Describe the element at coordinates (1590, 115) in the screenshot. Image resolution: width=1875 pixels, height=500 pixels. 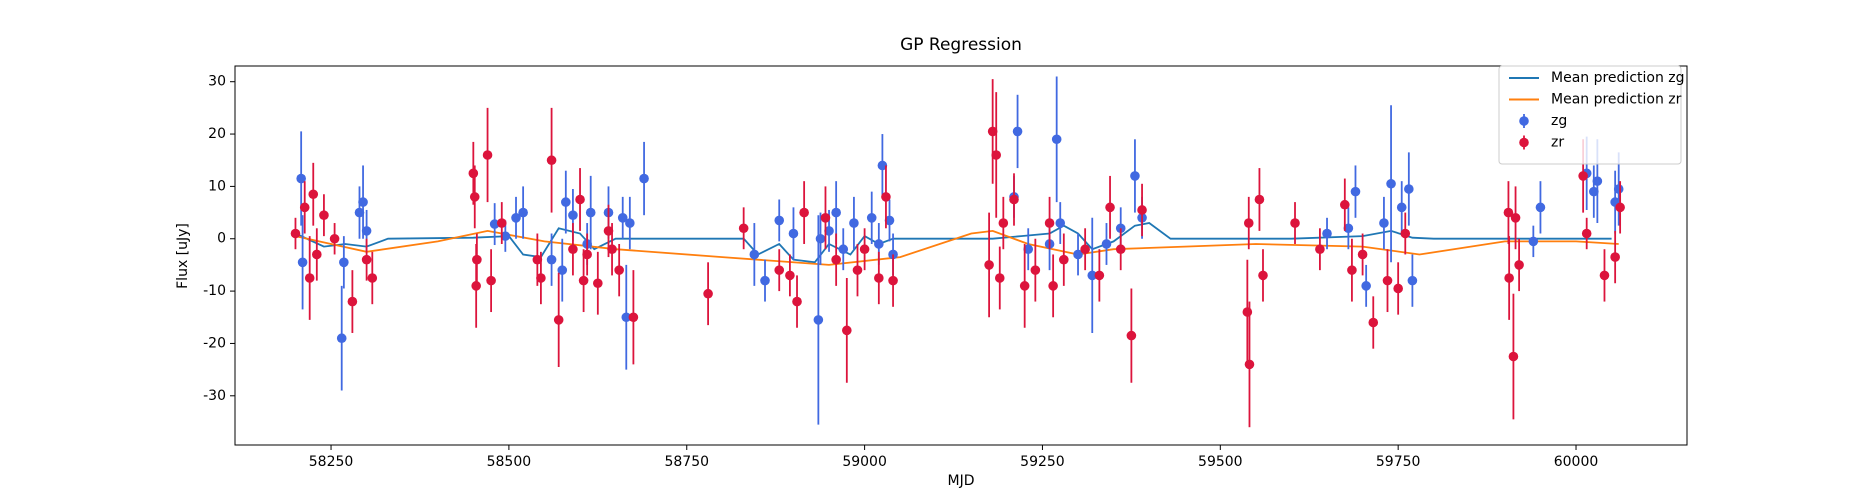
I see `legend-box` at that location.